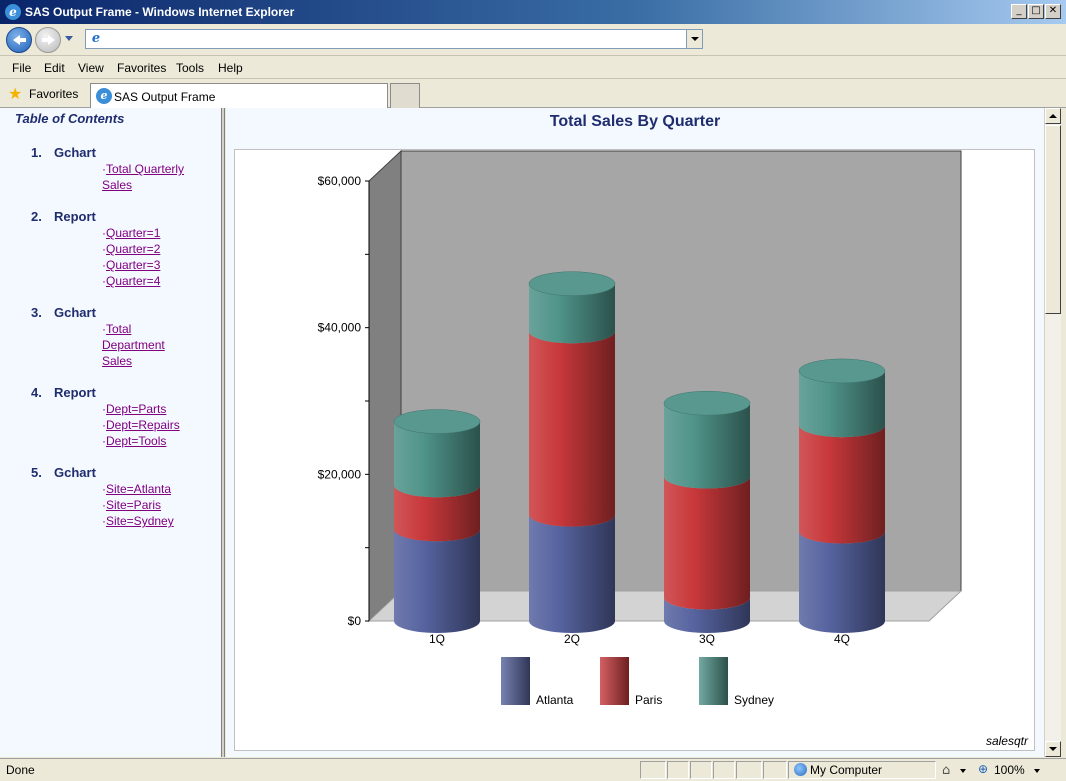  Describe the element at coordinates (437, 581) in the screenshot. I see `bar-1Q-Atlanta` at that location.